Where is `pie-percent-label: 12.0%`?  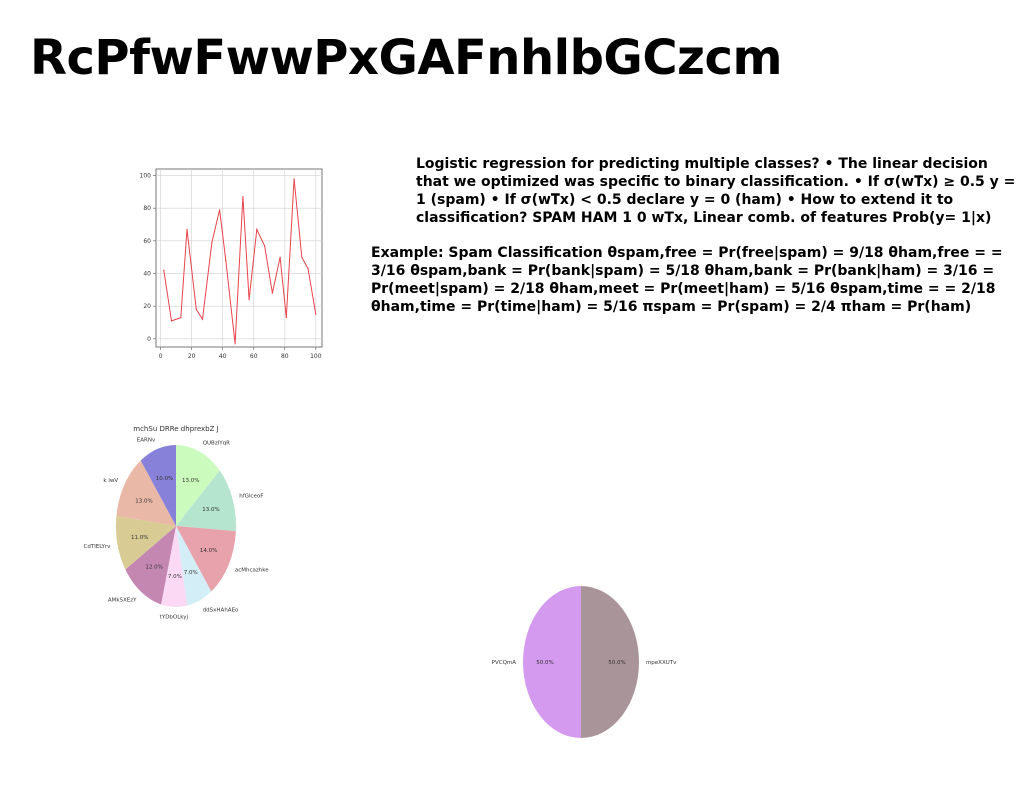 pie-percent-label: 12.0% is located at coordinates (153, 568).